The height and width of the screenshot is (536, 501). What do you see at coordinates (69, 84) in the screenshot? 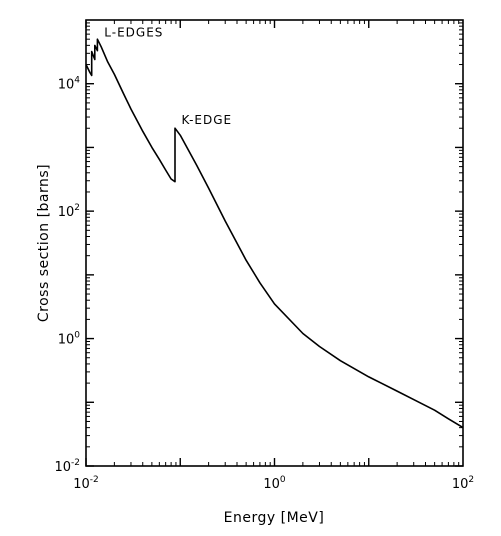
I see `y-tick-label: 10⁴` at bounding box center [69, 84].